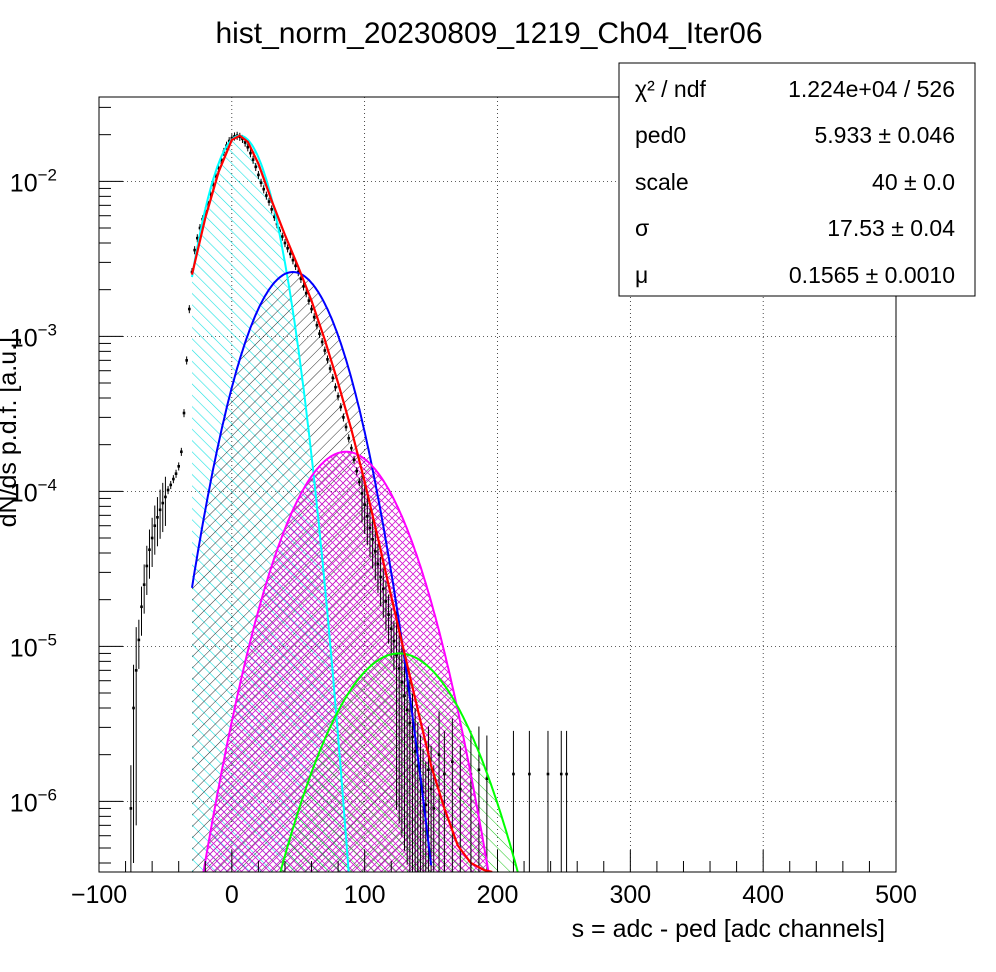  What do you see at coordinates (232, 895) in the screenshot?
I see `x-tick-label: 0` at bounding box center [232, 895].